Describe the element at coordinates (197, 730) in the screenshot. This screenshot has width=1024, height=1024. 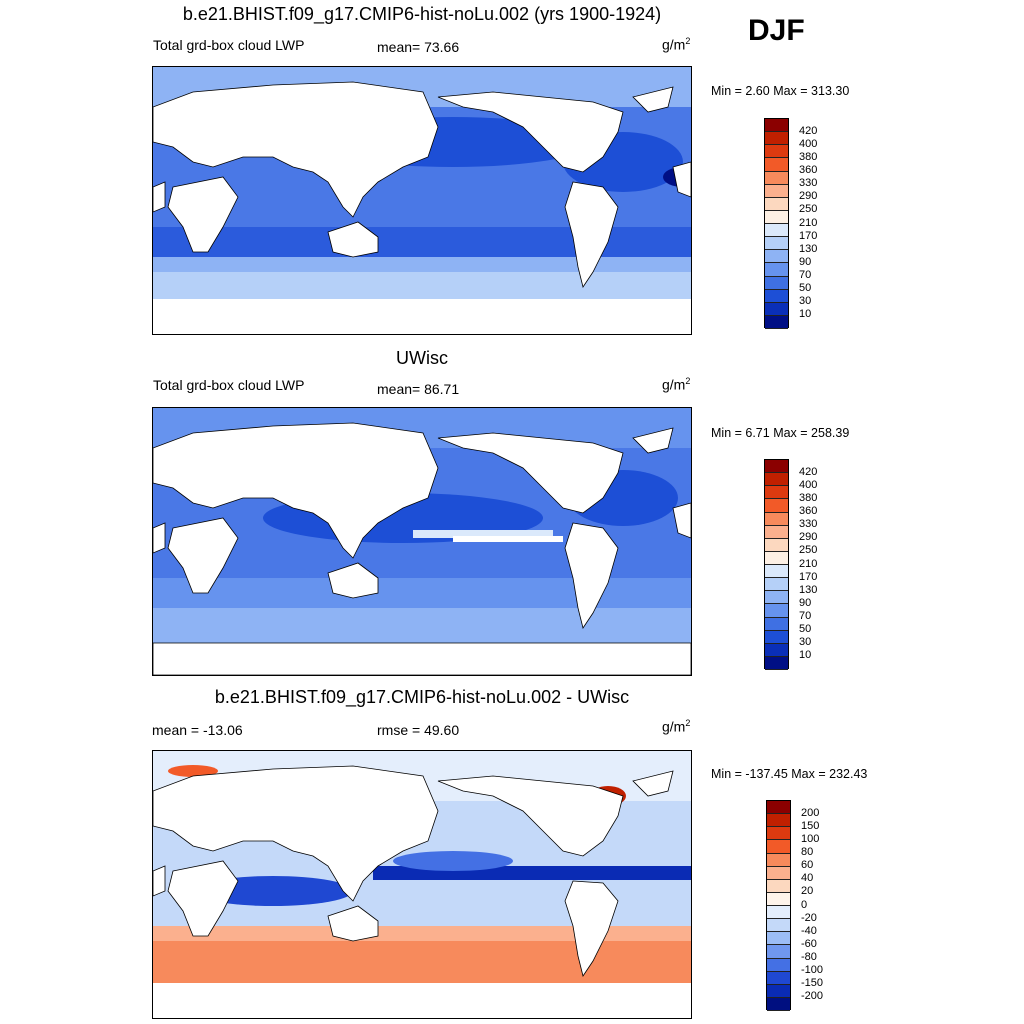
I see `panel3-mean-label: mean = -13.06` at that location.